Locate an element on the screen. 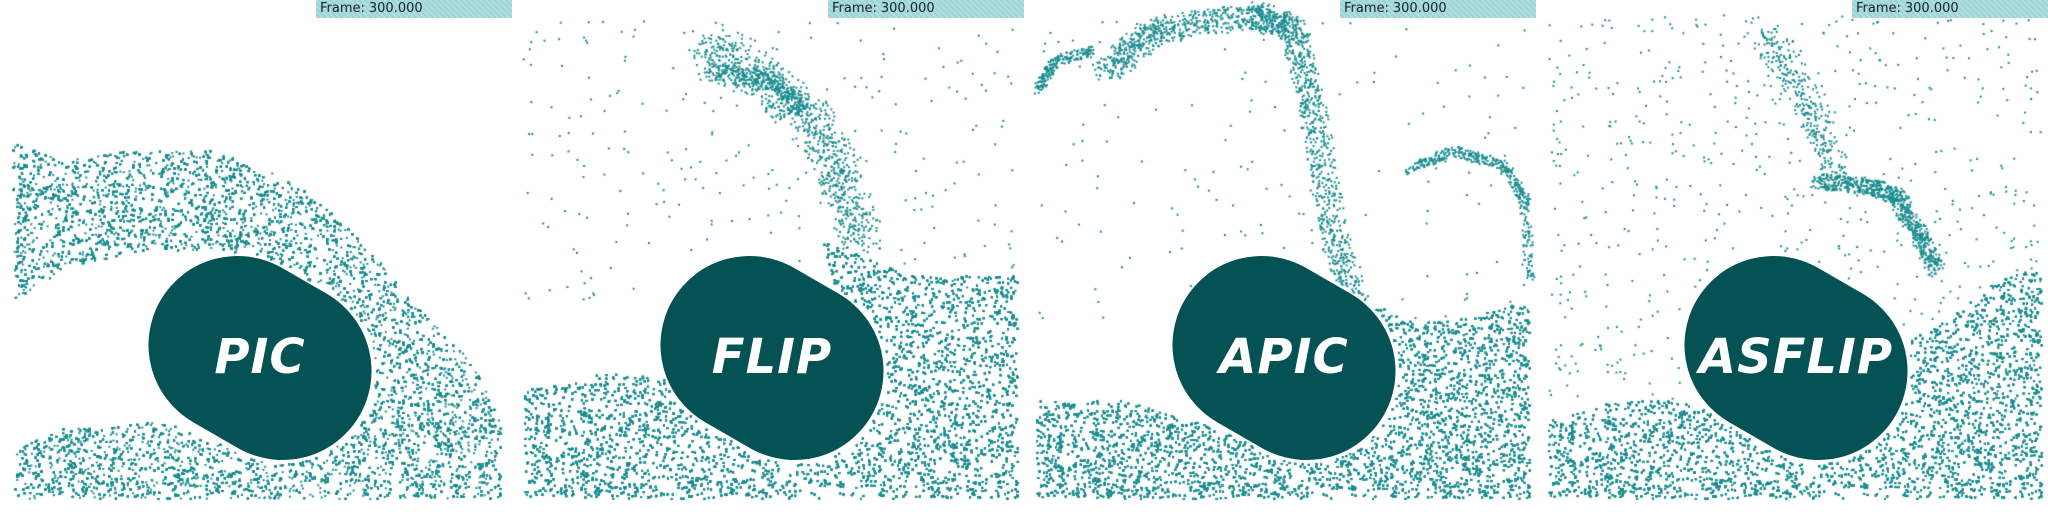 The width and height of the screenshot is (2048, 512). method-label: PIC is located at coordinates (260, 357).